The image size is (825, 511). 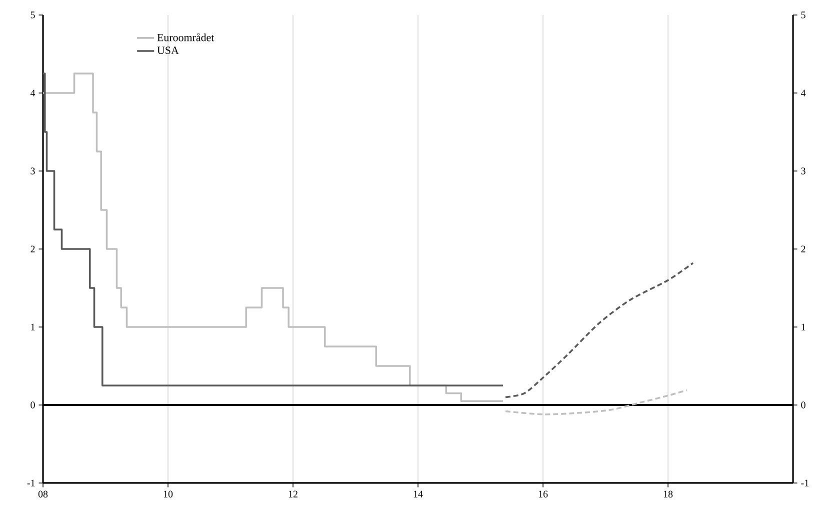 I want to click on x-tick-label: 14, so click(x=418, y=494).